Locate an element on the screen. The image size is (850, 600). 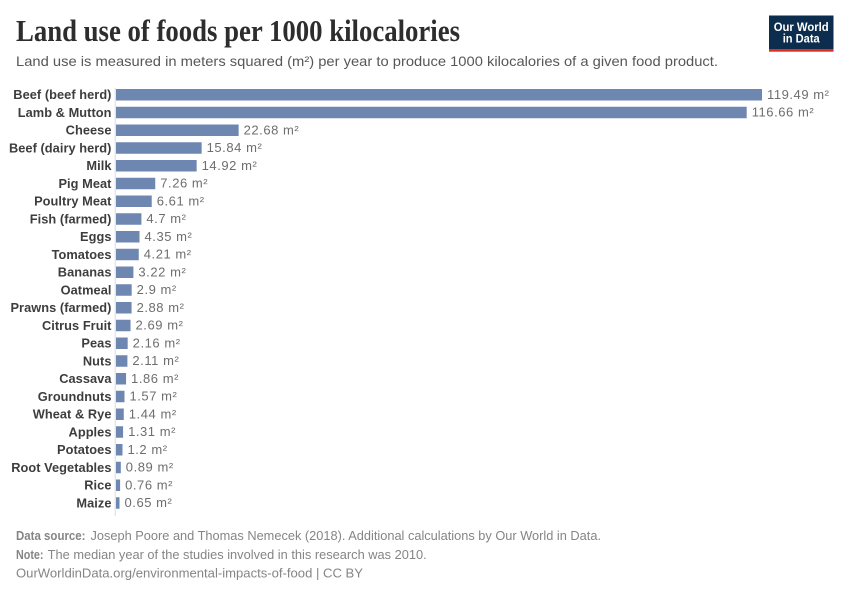
svg-text: in Data is located at coordinates (801, 39).